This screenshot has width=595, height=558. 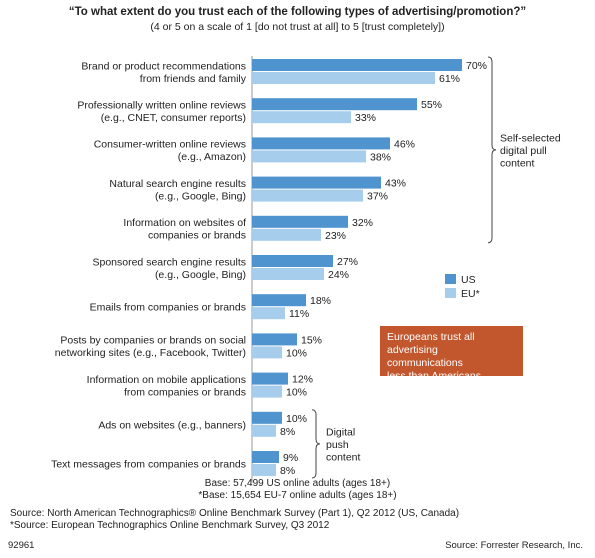 What do you see at coordinates (338, 275) in the screenshot?
I see `data-label-eu: 24%` at bounding box center [338, 275].